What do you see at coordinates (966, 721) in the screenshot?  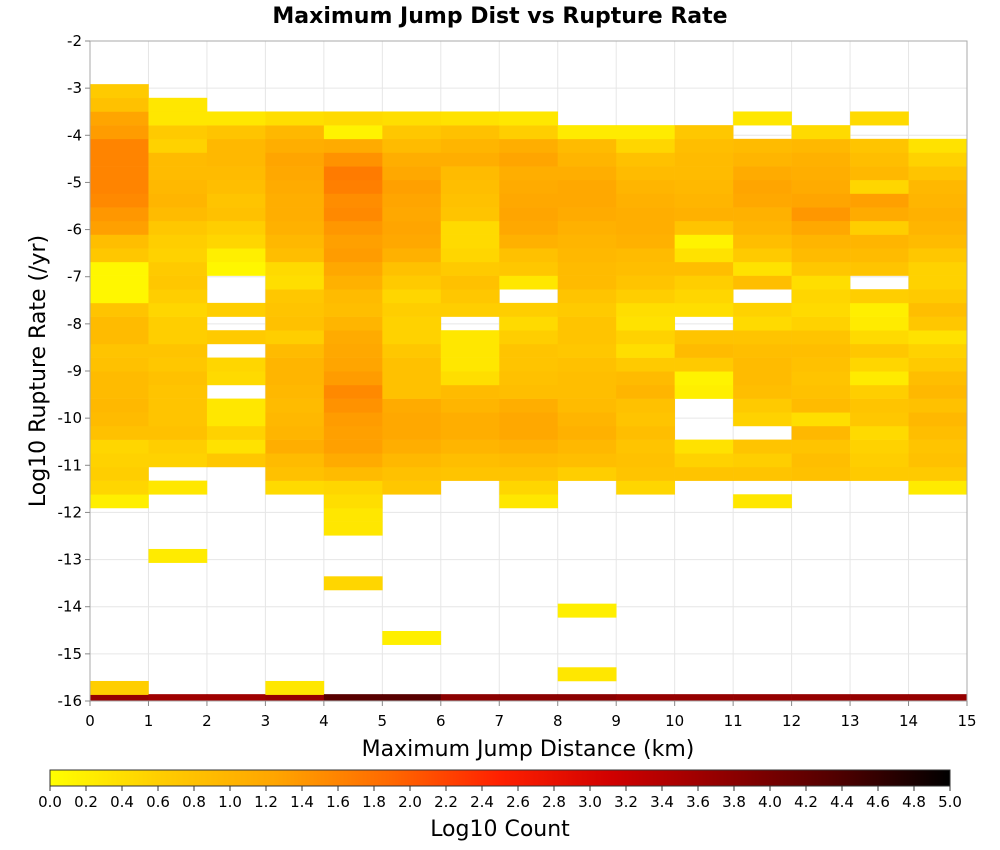 I see `x-tick-label: 15` at bounding box center [966, 721].